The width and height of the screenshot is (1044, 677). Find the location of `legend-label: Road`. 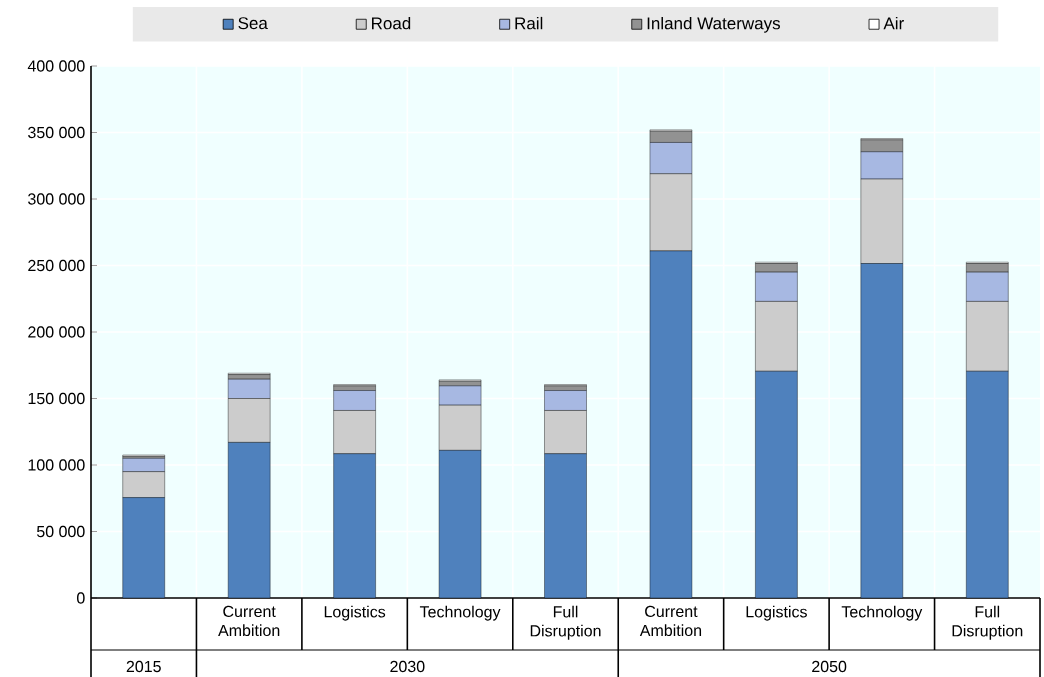

legend-label: Road is located at coordinates (391, 23).